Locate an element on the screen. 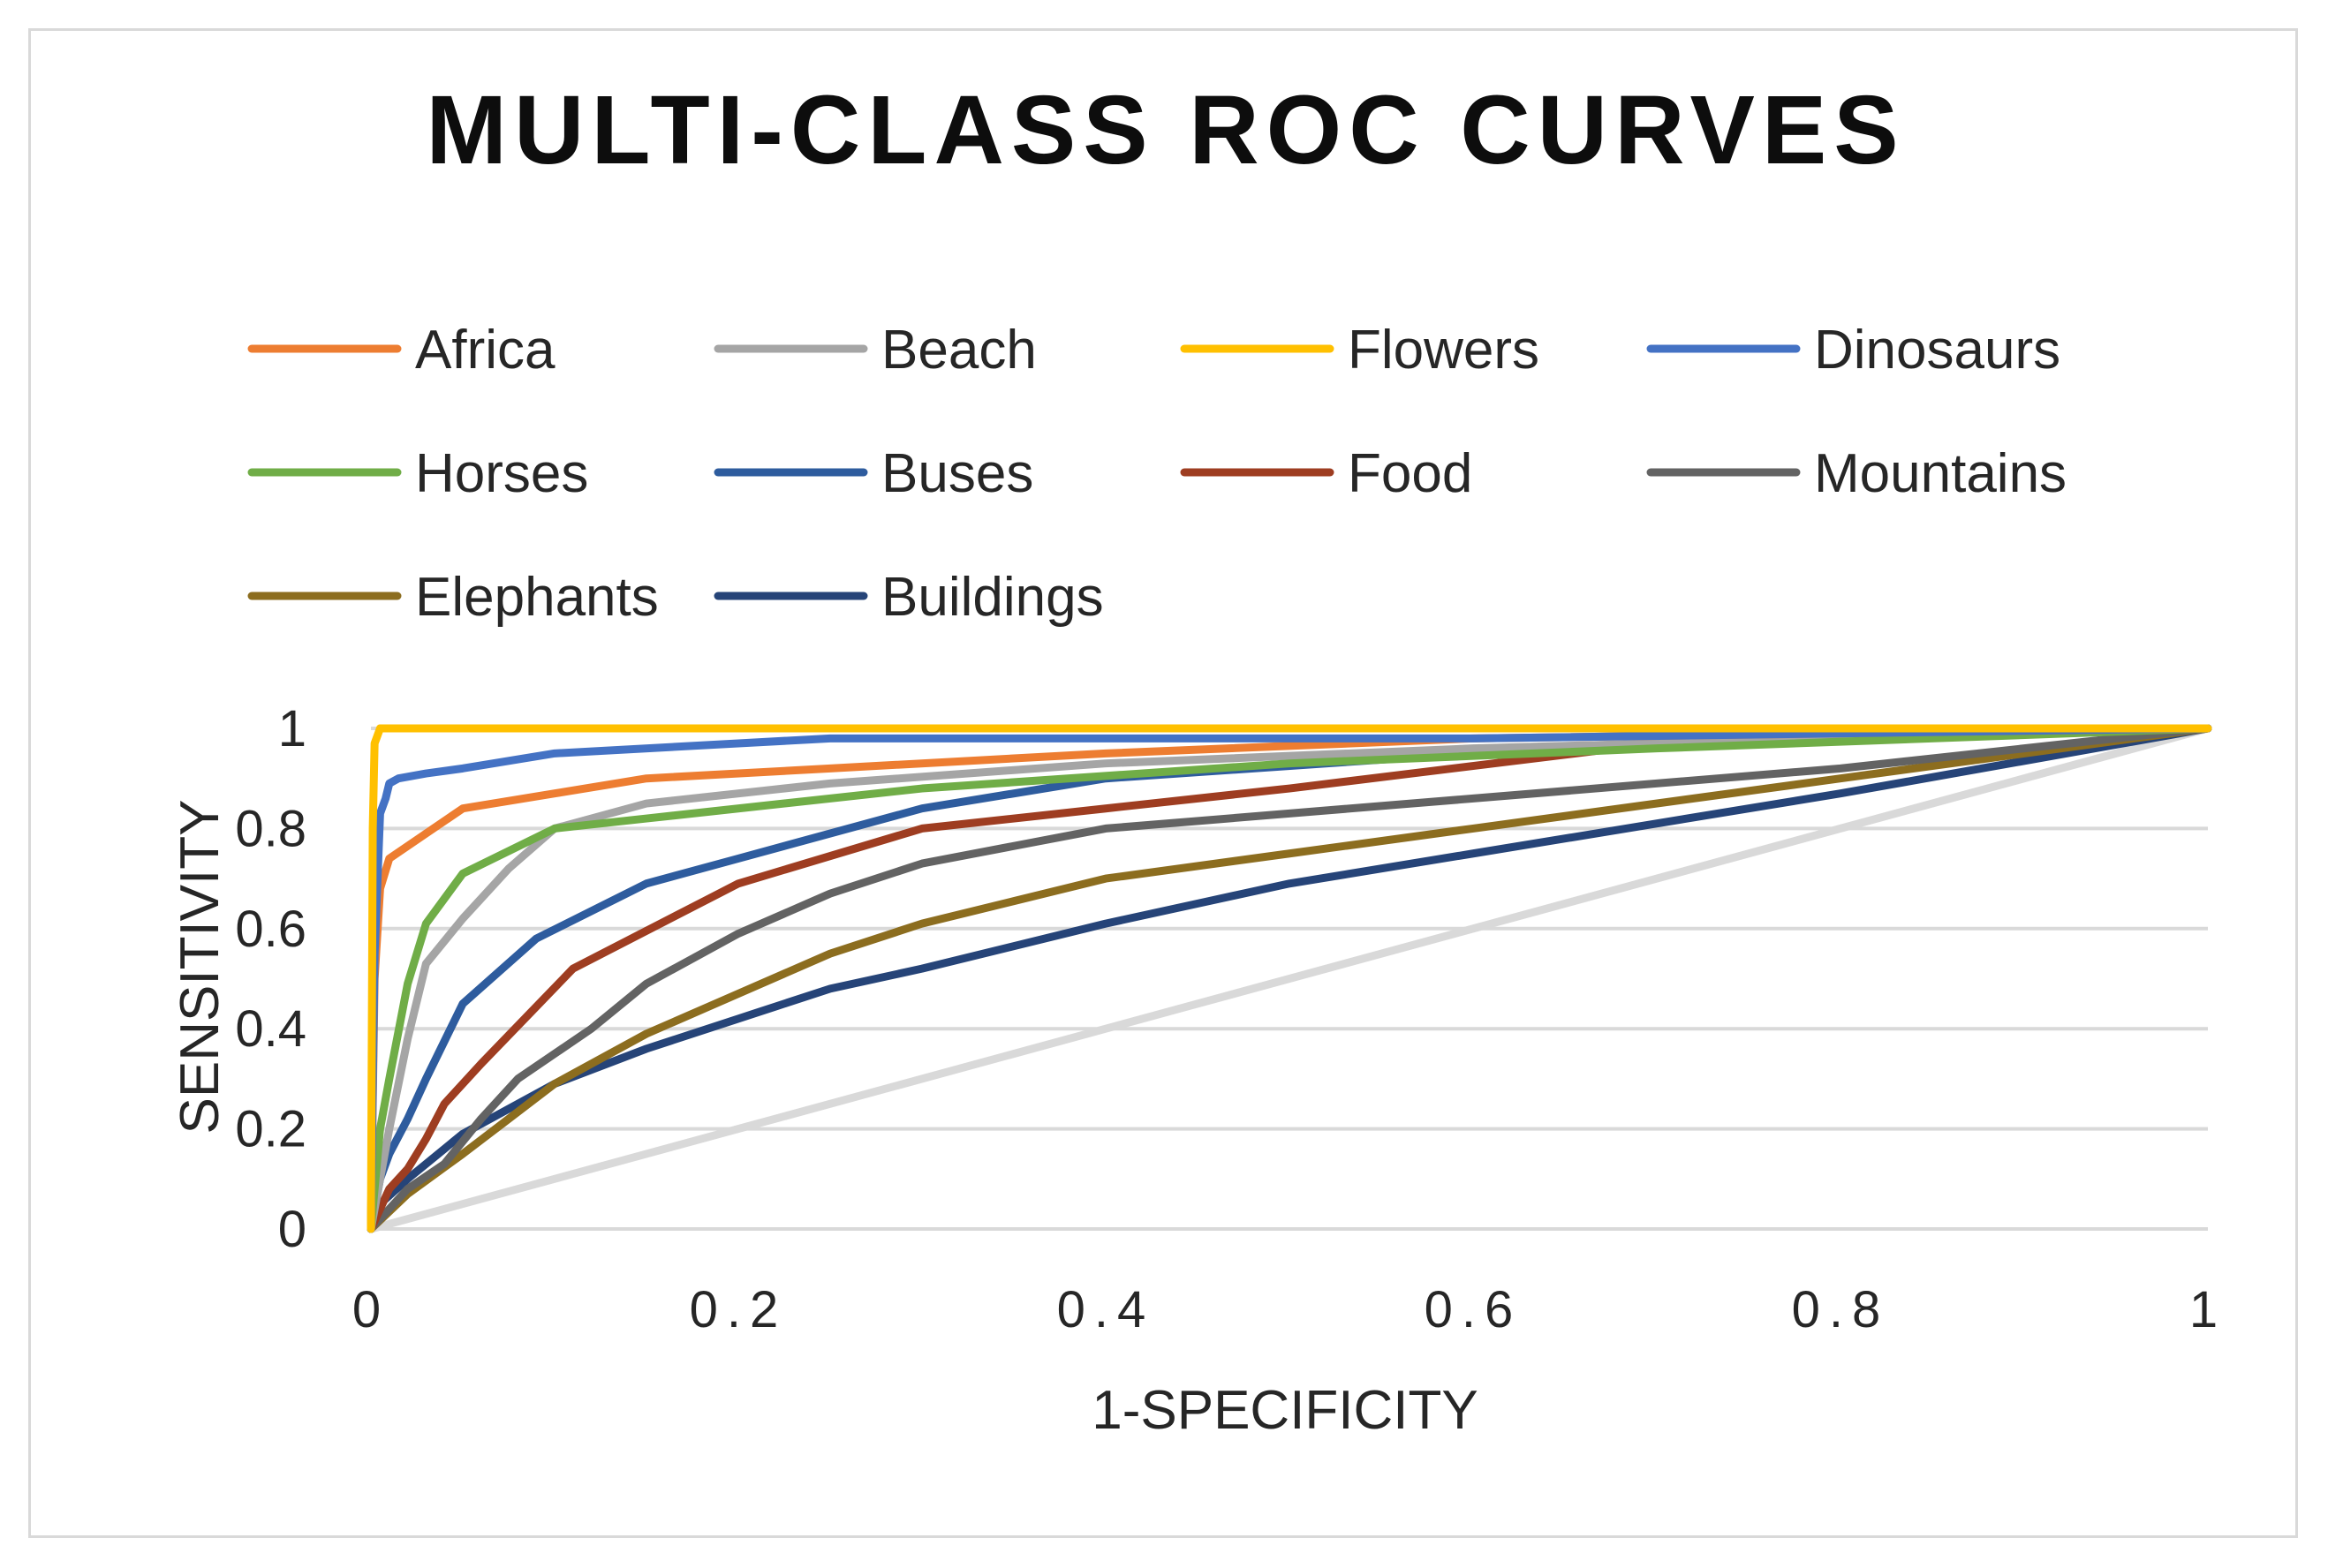 Image resolution: width=2328 pixels, height=1568 pixels. legend-label-flowers: Flowers is located at coordinates (1443, 350).